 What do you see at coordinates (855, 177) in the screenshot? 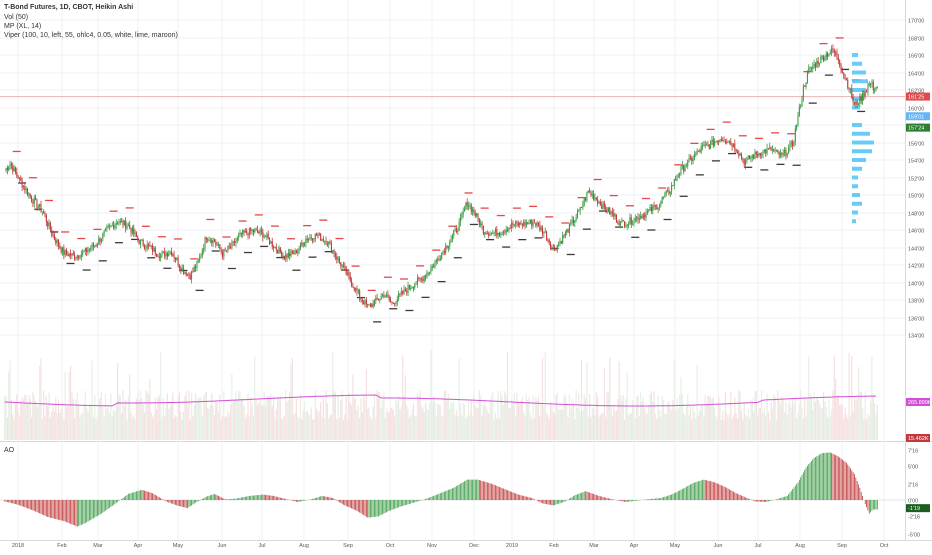
I see `profile-bar` at bounding box center [855, 177].